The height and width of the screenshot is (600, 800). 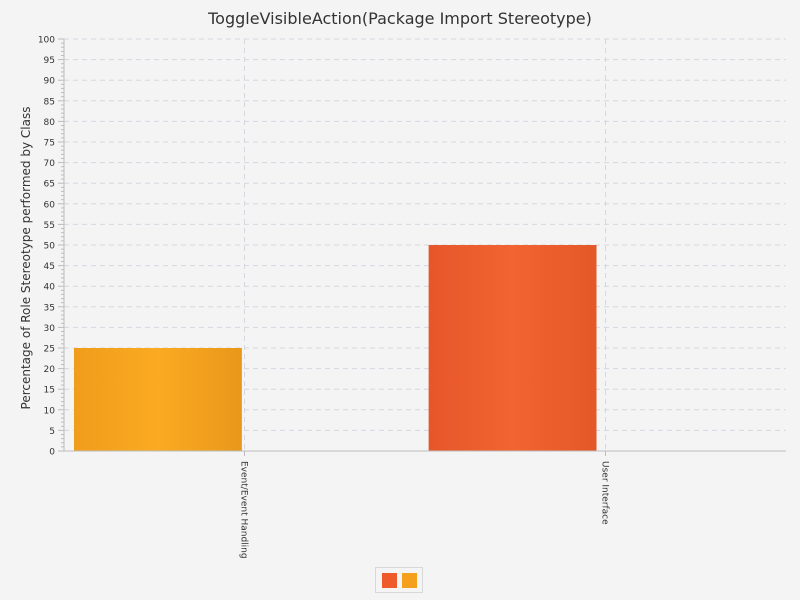 What do you see at coordinates (49, 226) in the screenshot?
I see `y-tick-label: 55` at bounding box center [49, 226].